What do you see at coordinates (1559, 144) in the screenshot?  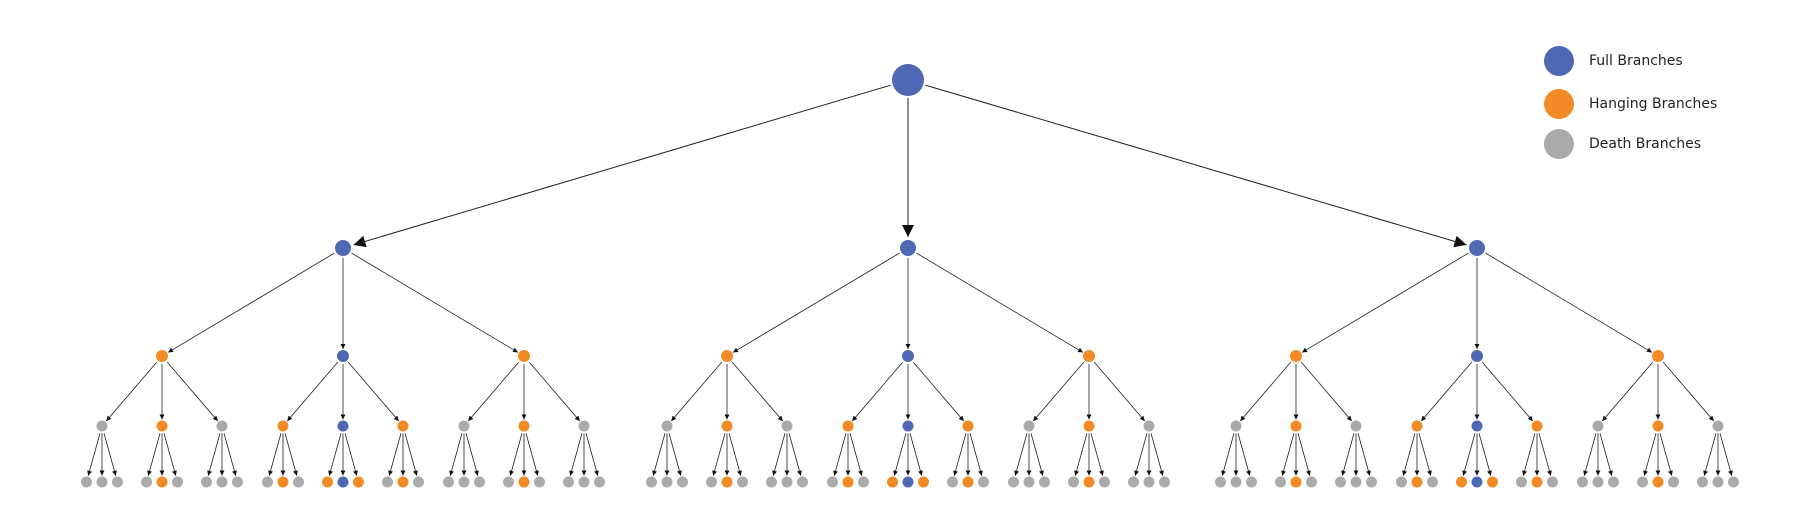 I see `legend-swatch-death` at bounding box center [1559, 144].